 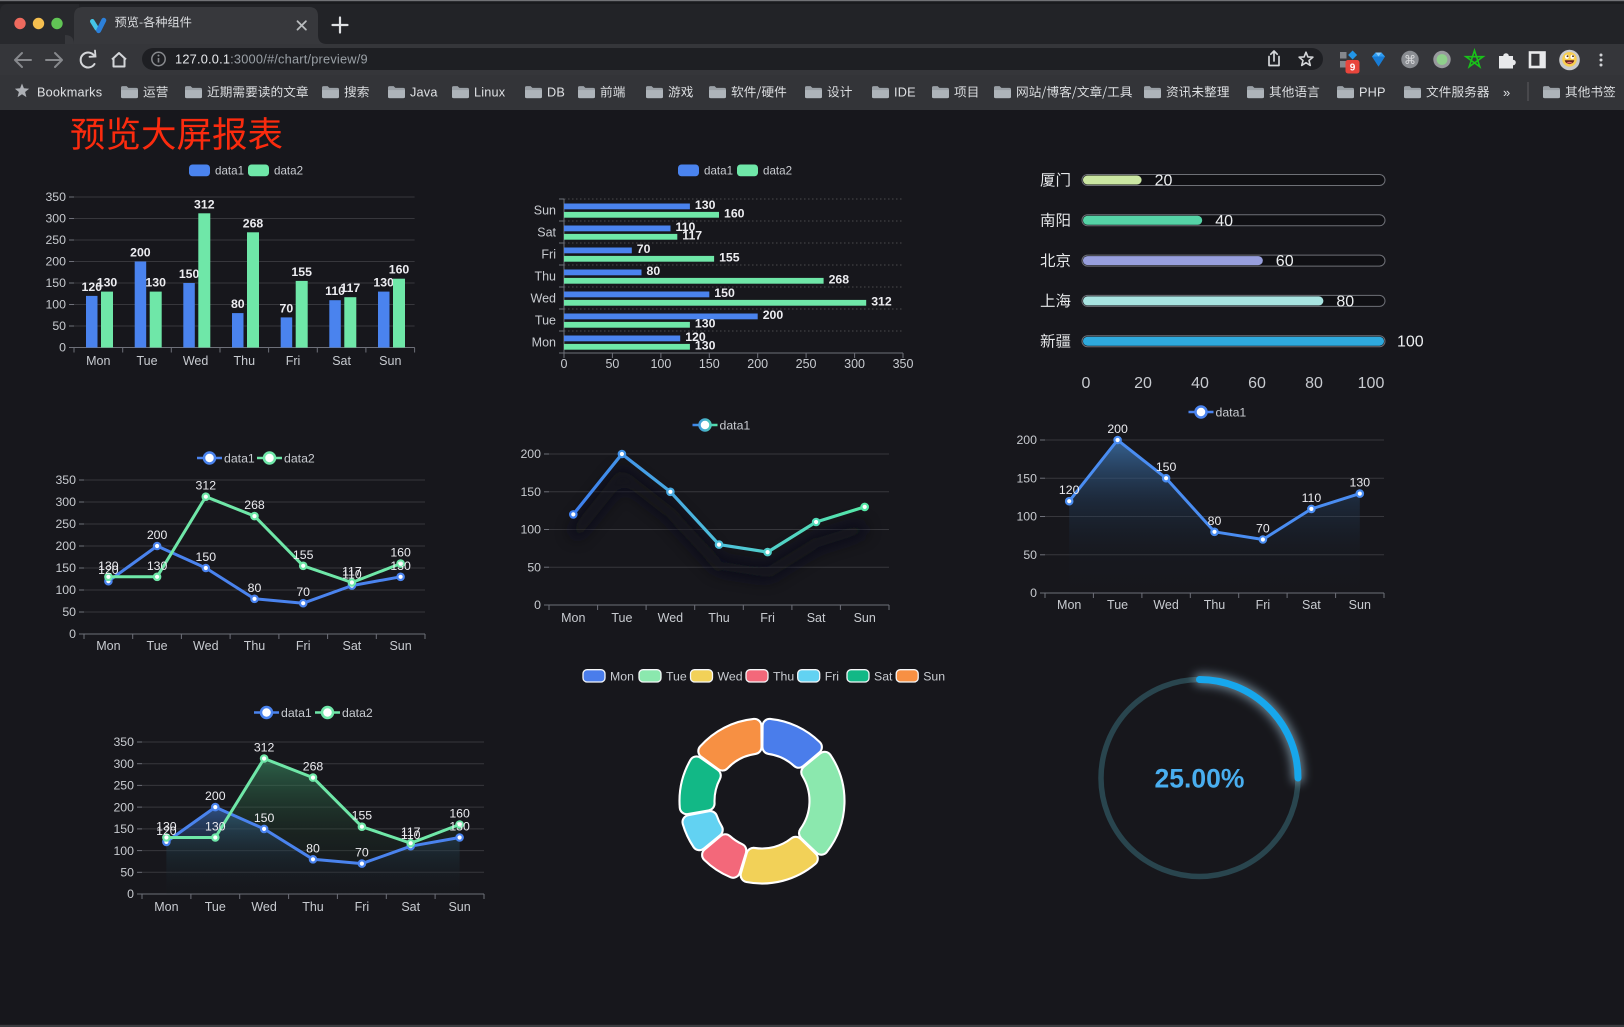 I want to click on svg-text: DB, so click(x=556, y=93).